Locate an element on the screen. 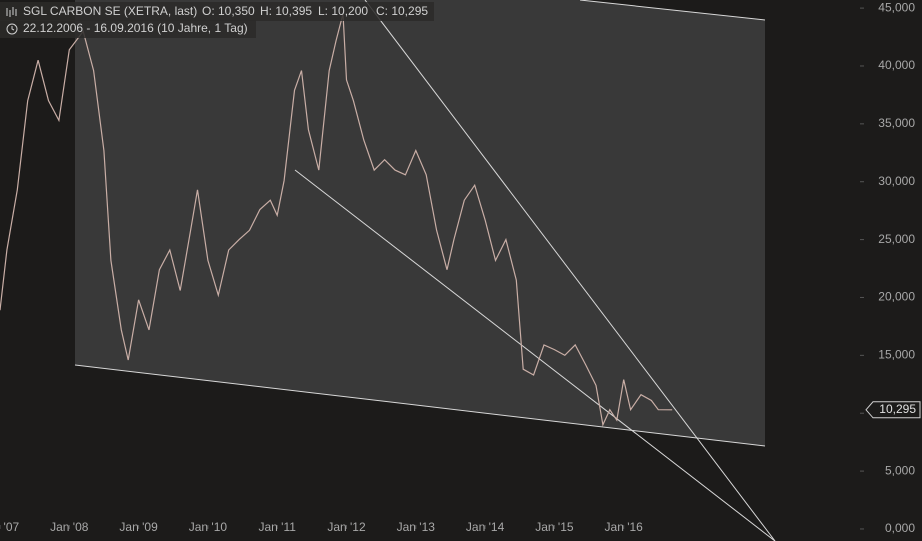 The width and height of the screenshot is (922, 541). y-tick-label: 5,000 is located at coordinates (900, 470).